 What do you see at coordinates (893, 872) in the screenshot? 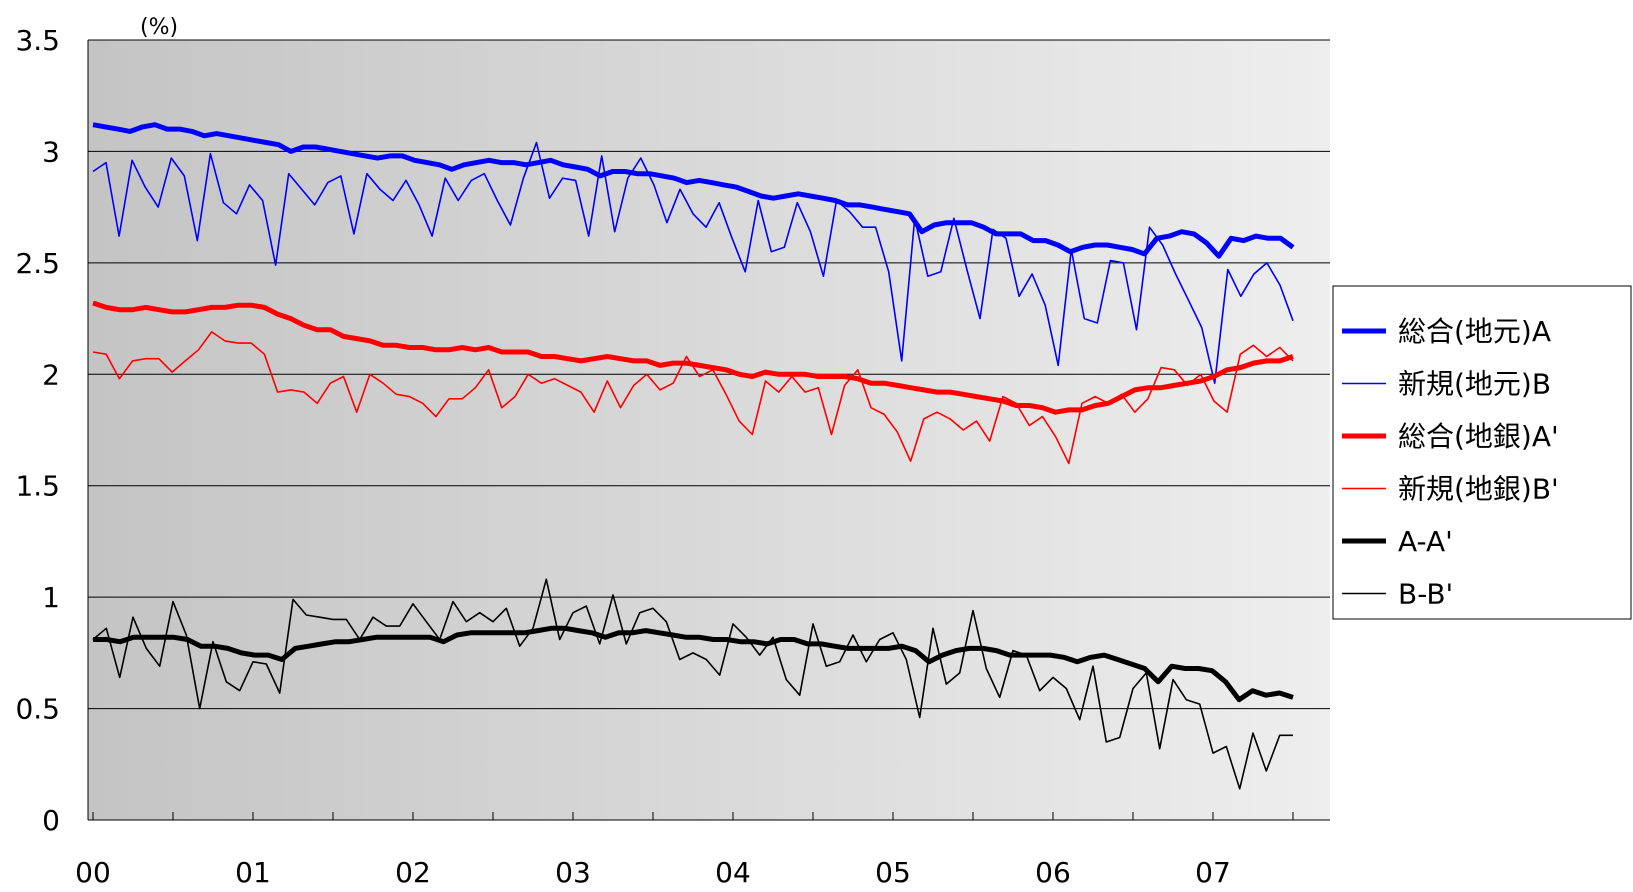
I see `x-tick-label: 05` at bounding box center [893, 872].